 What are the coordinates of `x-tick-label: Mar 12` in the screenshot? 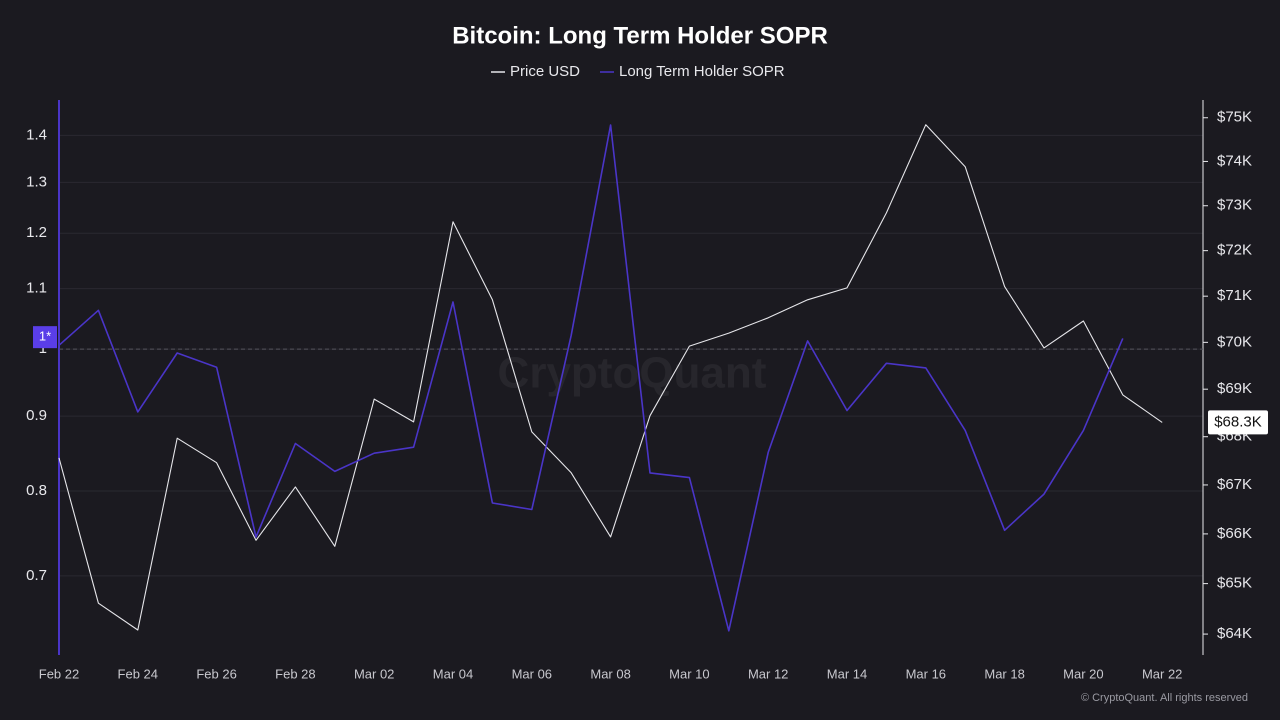 It's located at (768, 673).